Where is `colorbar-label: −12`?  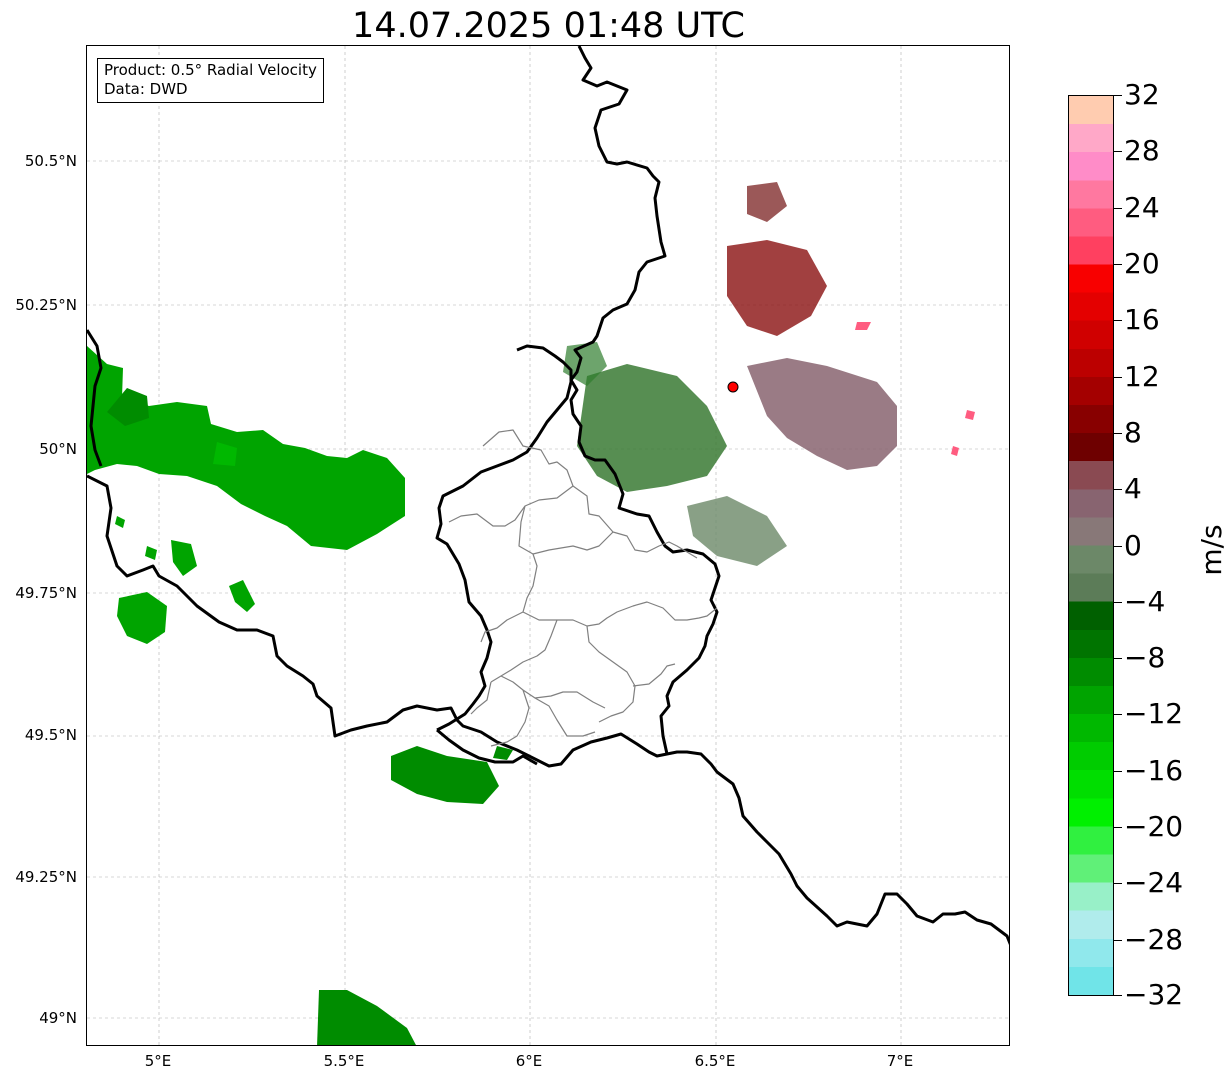
colorbar-label: −12 is located at coordinates (1154, 713).